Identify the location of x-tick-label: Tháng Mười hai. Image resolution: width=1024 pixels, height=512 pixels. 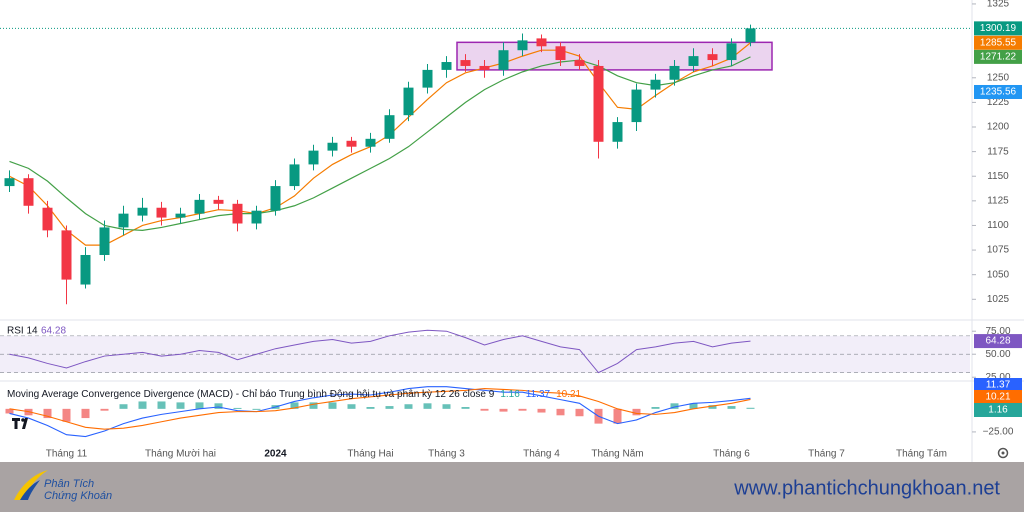
(180, 454).